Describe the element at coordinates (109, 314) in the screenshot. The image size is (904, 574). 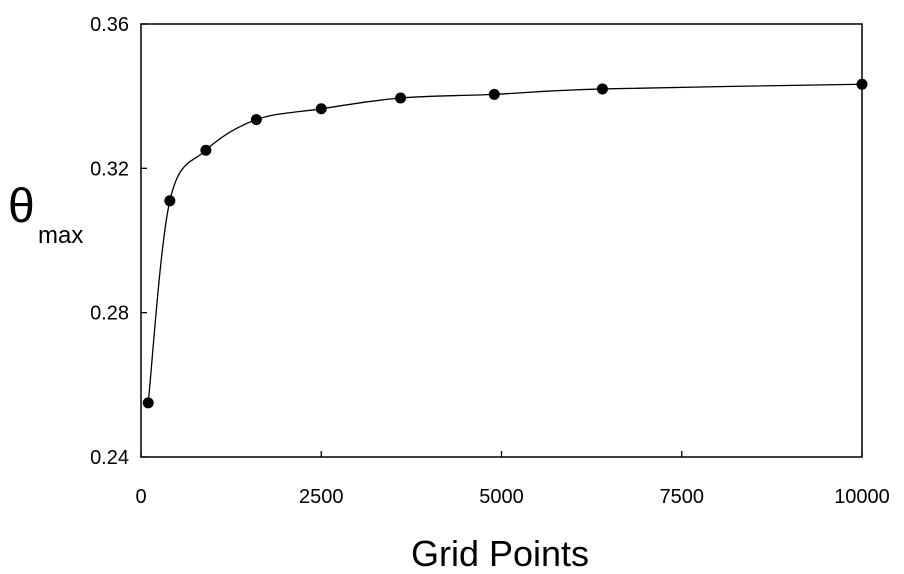
I see `y-tick-label: 0.28` at that location.